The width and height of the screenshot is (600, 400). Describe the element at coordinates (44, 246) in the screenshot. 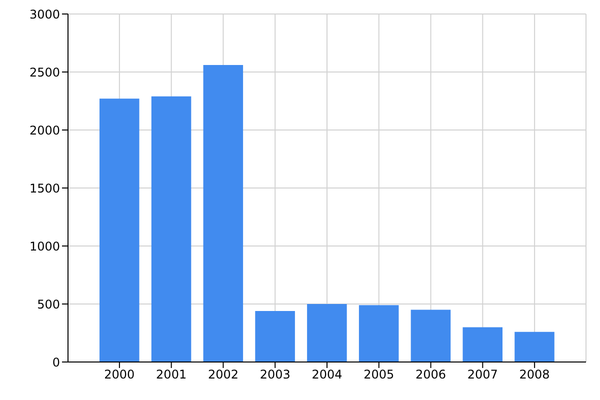

I see `y-tick-label: 1000` at that location.